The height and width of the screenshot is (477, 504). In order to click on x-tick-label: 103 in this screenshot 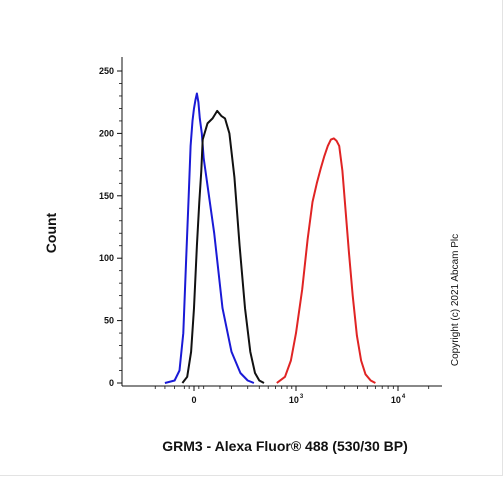, I will do `click(296, 399)`.